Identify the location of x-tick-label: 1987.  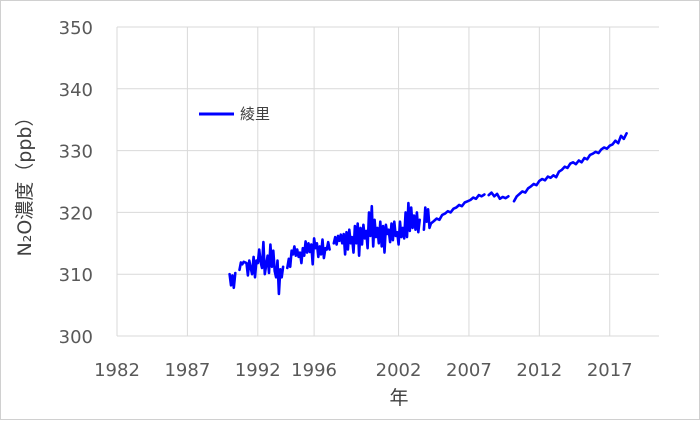
(187, 370).